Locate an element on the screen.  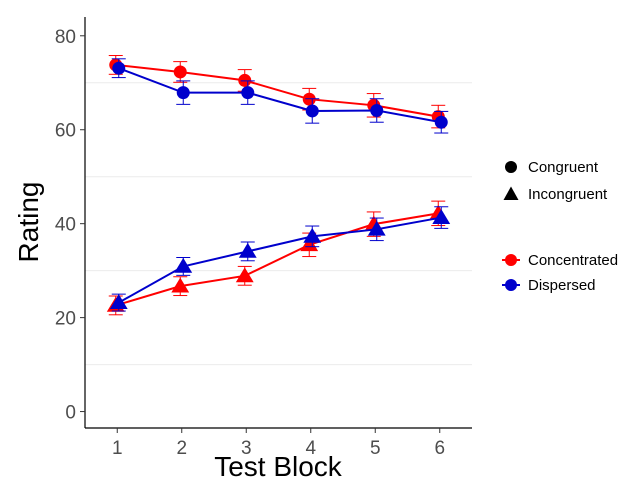
y-tick-label-20: 20 is located at coordinates (65, 319).